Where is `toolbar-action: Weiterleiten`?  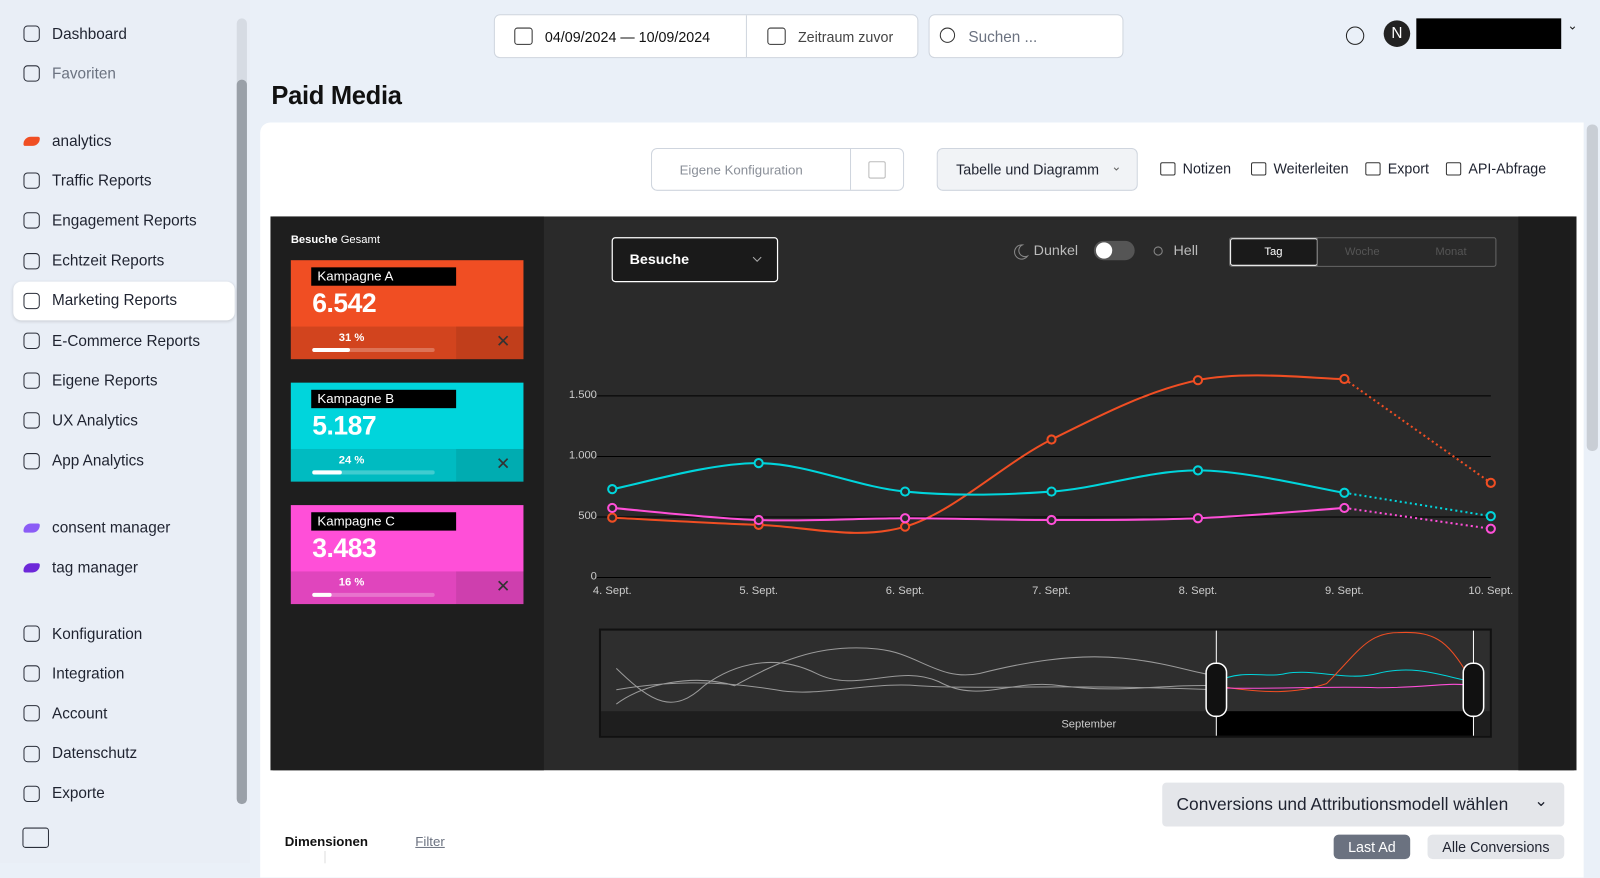 toolbar-action: Weiterleiten is located at coordinates (1300, 168).